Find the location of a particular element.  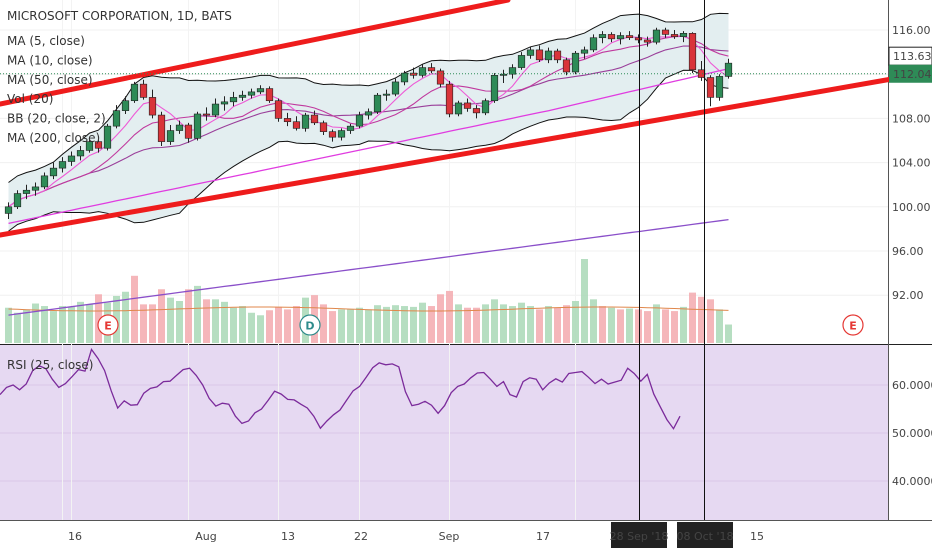

price-tick-label: 104.00 is located at coordinates (911, 163).